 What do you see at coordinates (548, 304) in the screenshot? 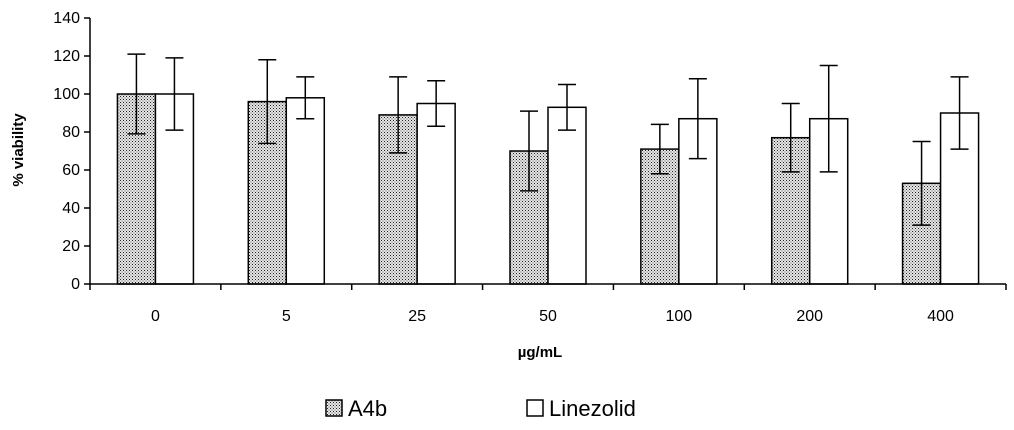
I see `x-axis-ticks: 0 5 25 50 100 200 400` at bounding box center [548, 304].